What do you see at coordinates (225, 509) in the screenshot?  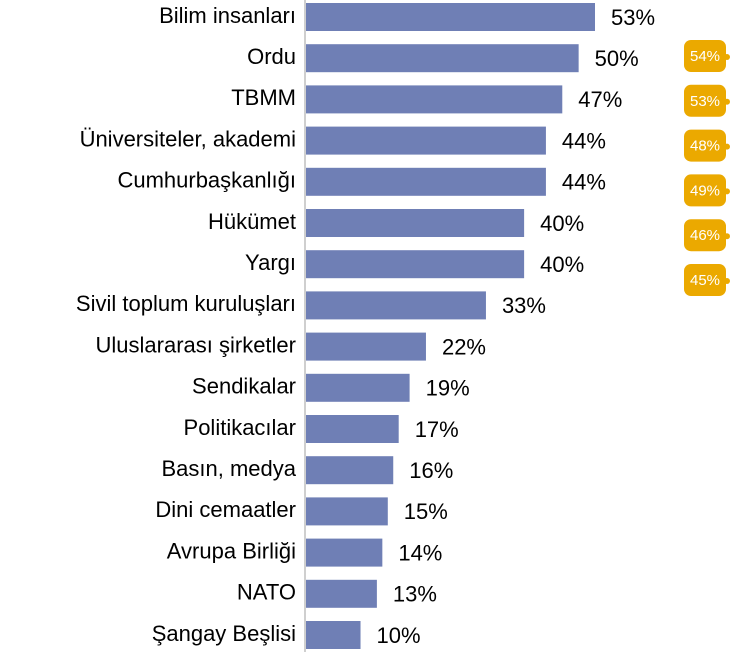 I see `category-label: Dini cemaatler` at bounding box center [225, 509].